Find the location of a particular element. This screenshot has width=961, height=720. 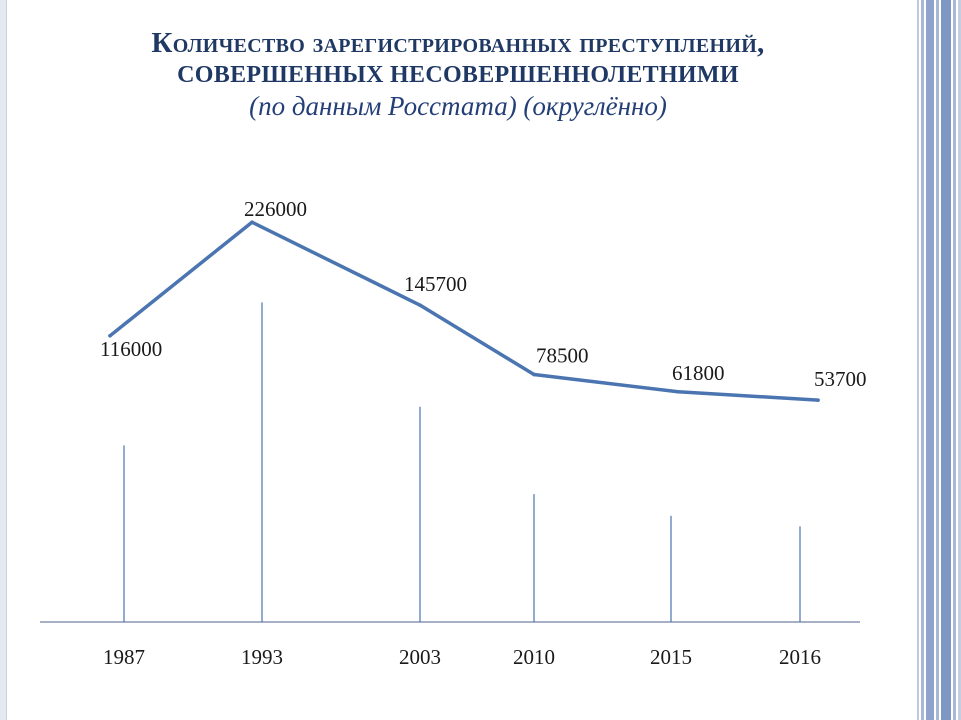

value-label-2010: 78500 is located at coordinates (562, 356).